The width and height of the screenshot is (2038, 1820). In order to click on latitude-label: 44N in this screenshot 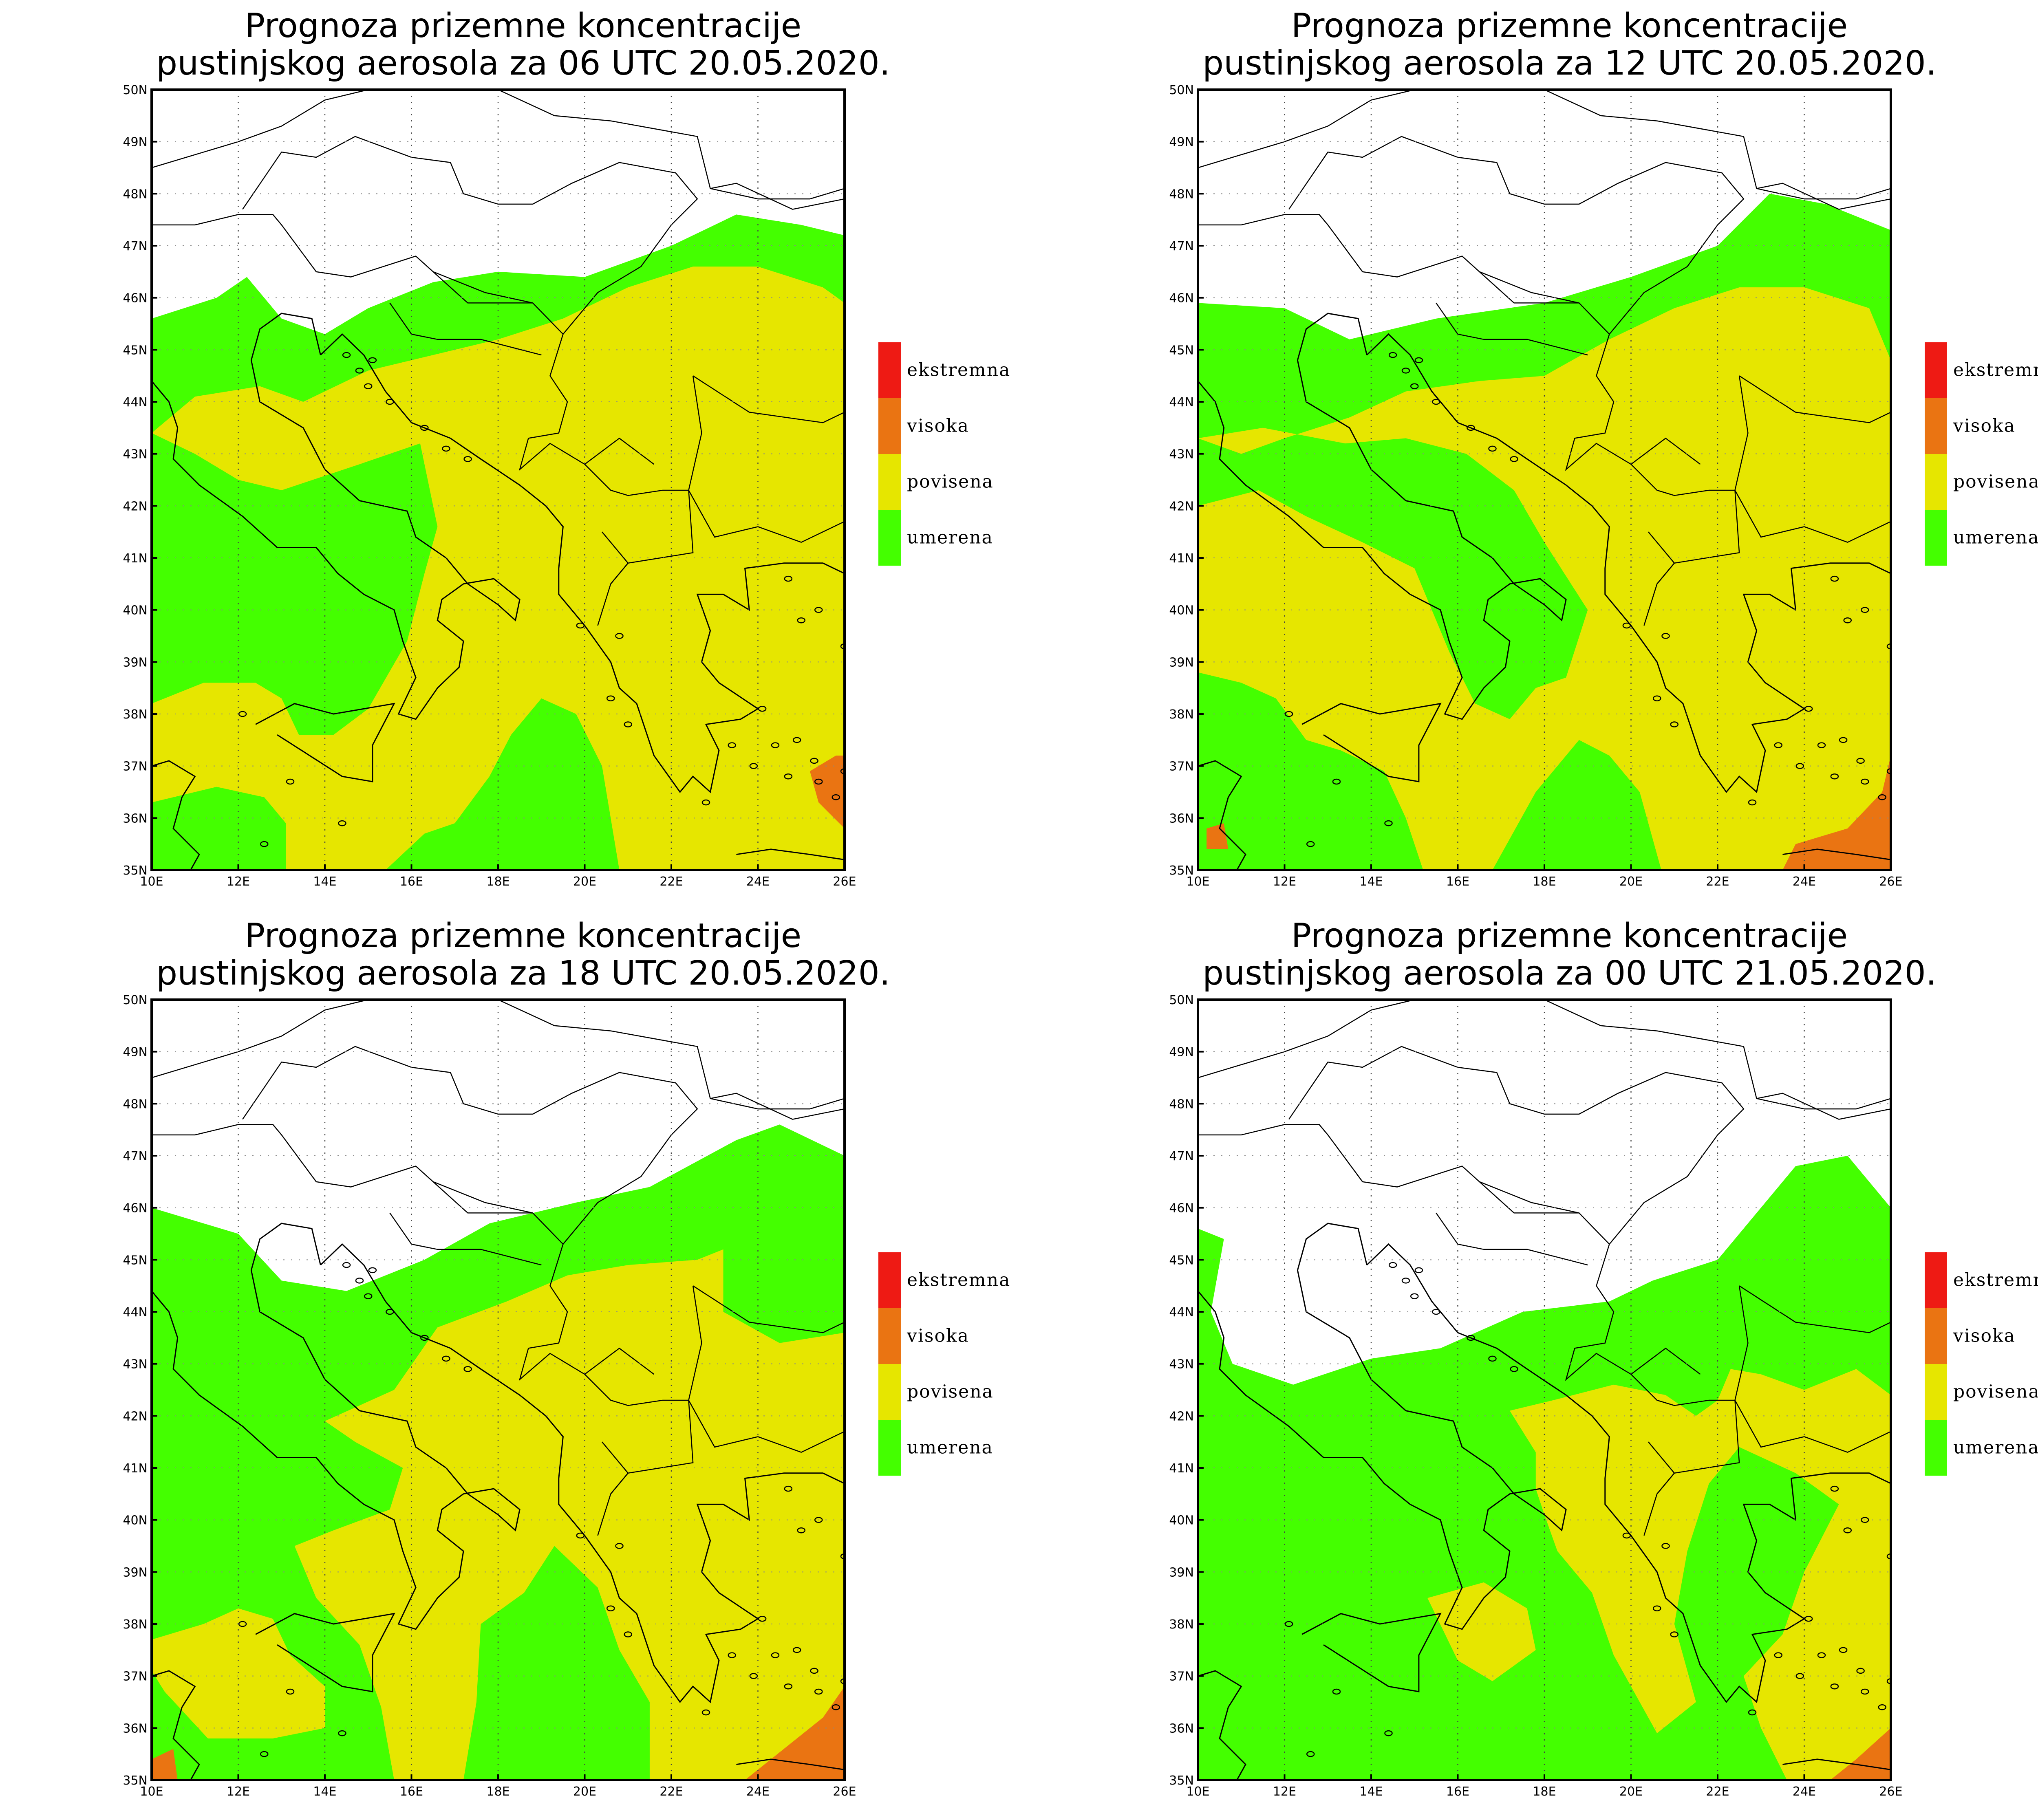, I will do `click(136, 403)`.